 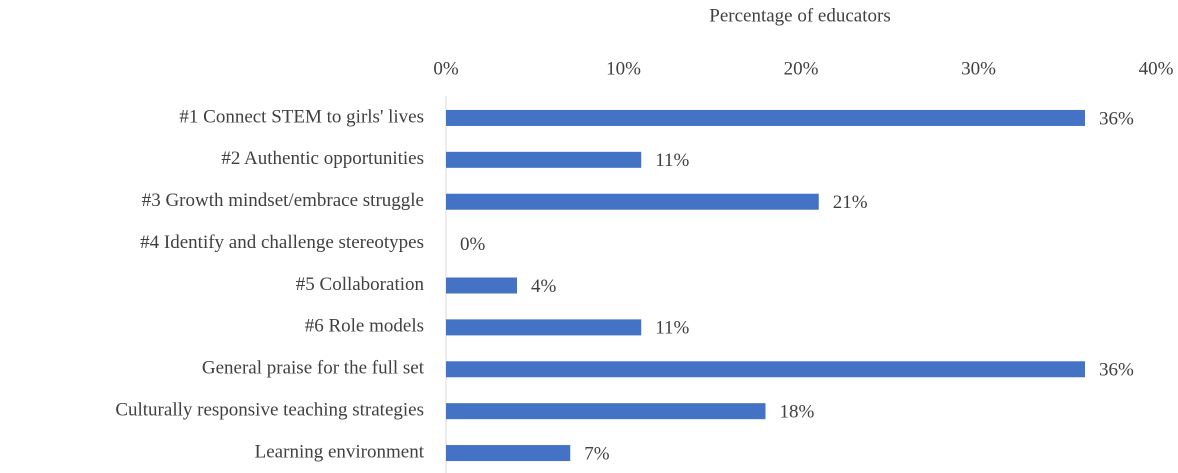 What do you see at coordinates (446, 68) in the screenshot?
I see `x-tick-label: 0%` at bounding box center [446, 68].